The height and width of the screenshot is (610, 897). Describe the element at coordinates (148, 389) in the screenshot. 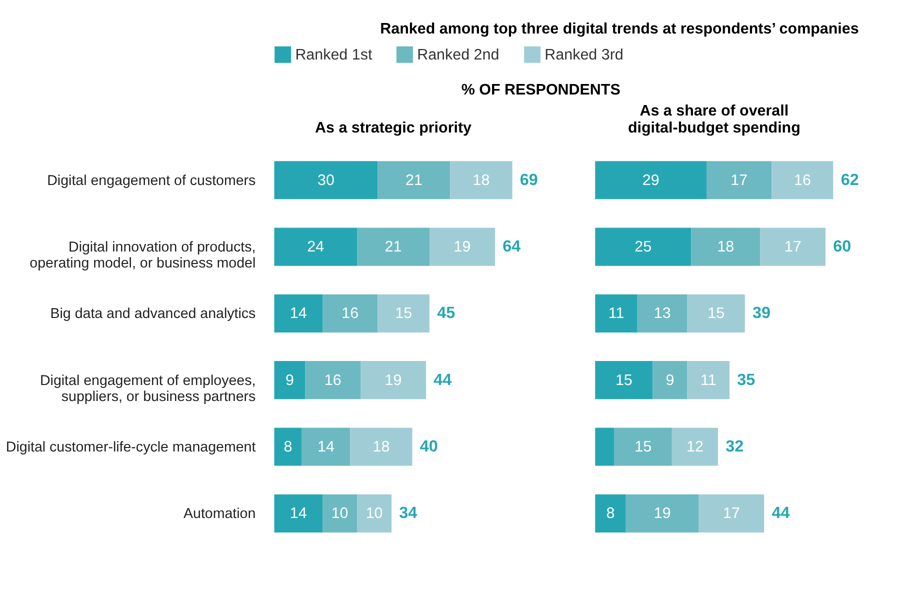

I see `y-tick-label: Digital engagement of employees, suppliers, or business partners` at that location.